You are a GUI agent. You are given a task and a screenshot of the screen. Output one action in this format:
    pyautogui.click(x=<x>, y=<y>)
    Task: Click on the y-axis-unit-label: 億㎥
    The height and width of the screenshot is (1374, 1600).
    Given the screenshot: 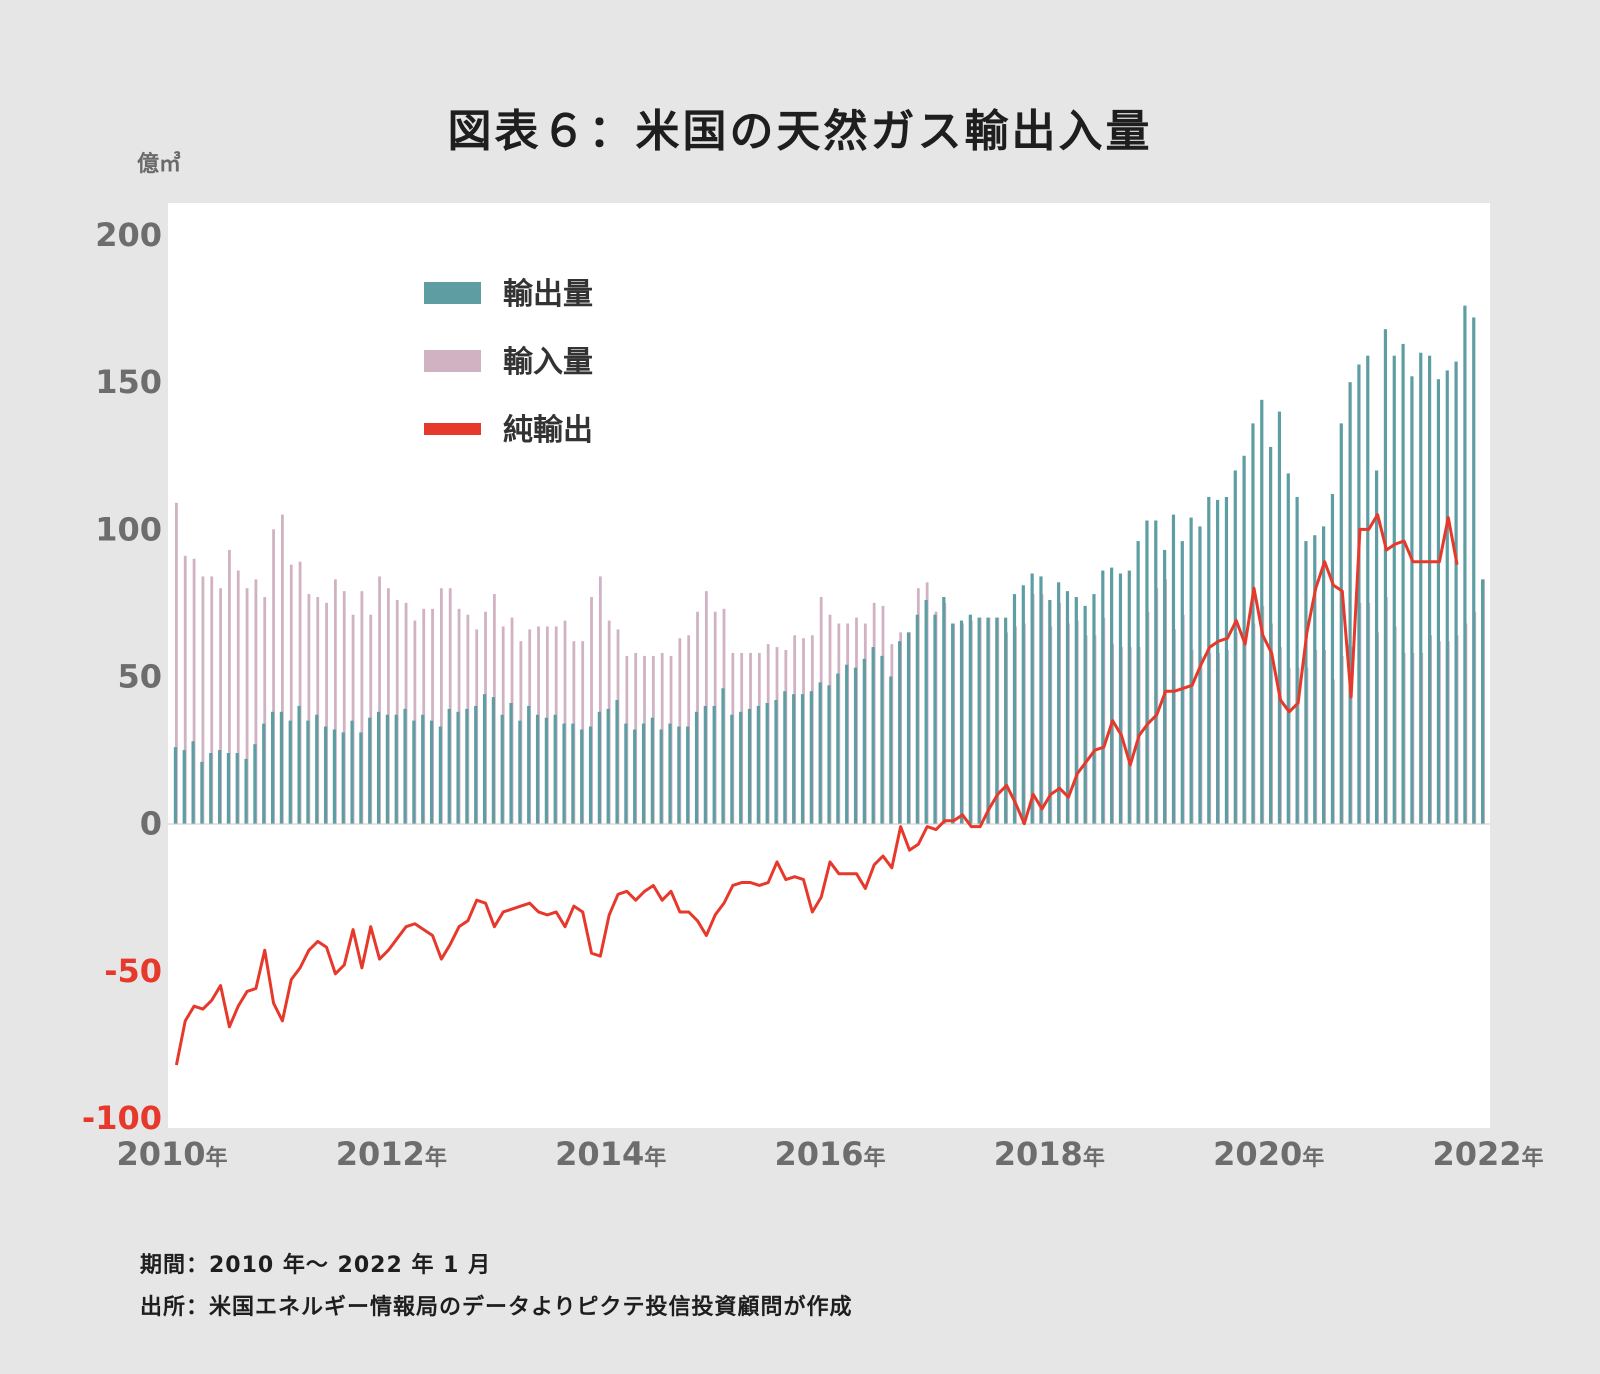 What is the action you would take?
    pyautogui.click(x=159, y=164)
    